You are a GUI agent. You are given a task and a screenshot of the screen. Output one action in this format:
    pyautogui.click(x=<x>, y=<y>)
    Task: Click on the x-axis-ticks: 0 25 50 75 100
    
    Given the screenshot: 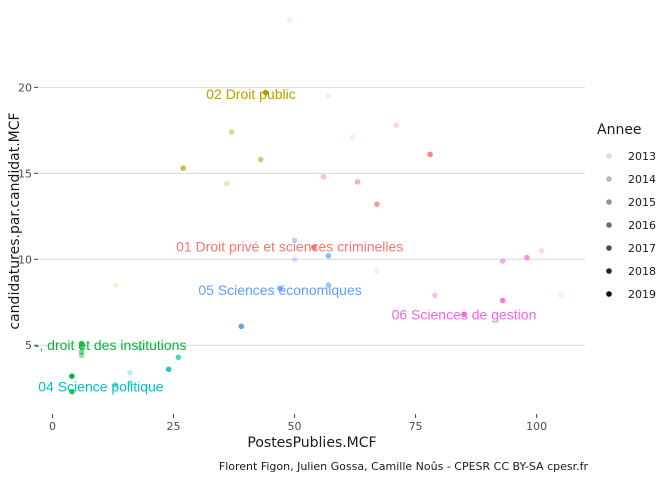 What is the action you would take?
    pyautogui.click(x=298, y=423)
    